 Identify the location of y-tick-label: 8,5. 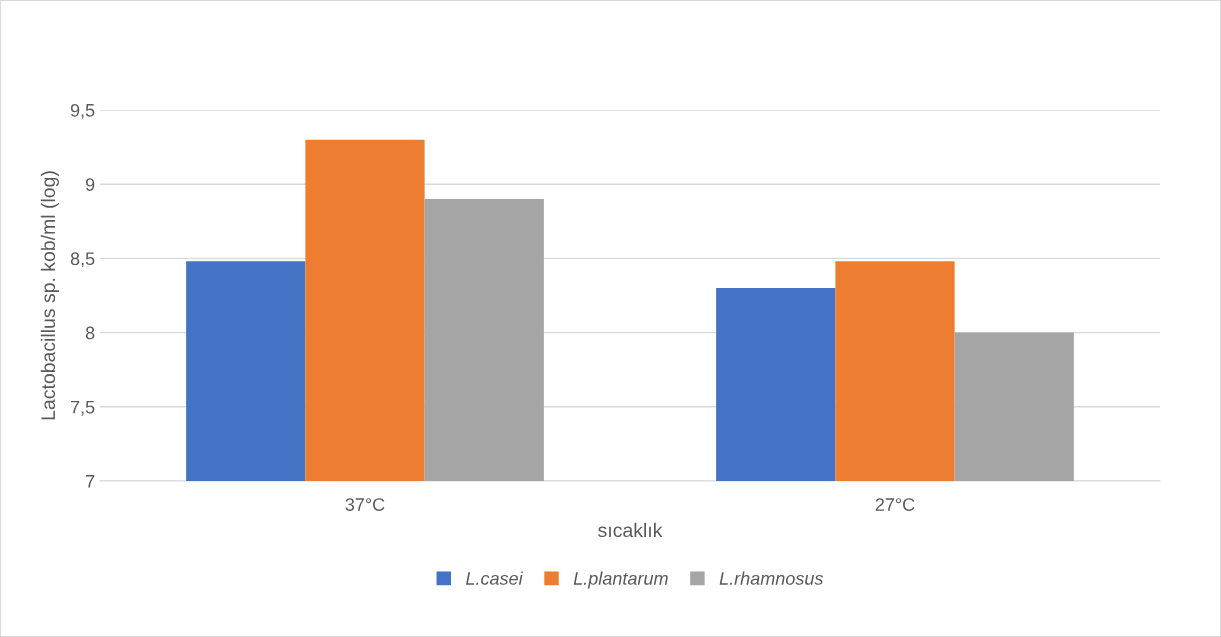
(82, 260).